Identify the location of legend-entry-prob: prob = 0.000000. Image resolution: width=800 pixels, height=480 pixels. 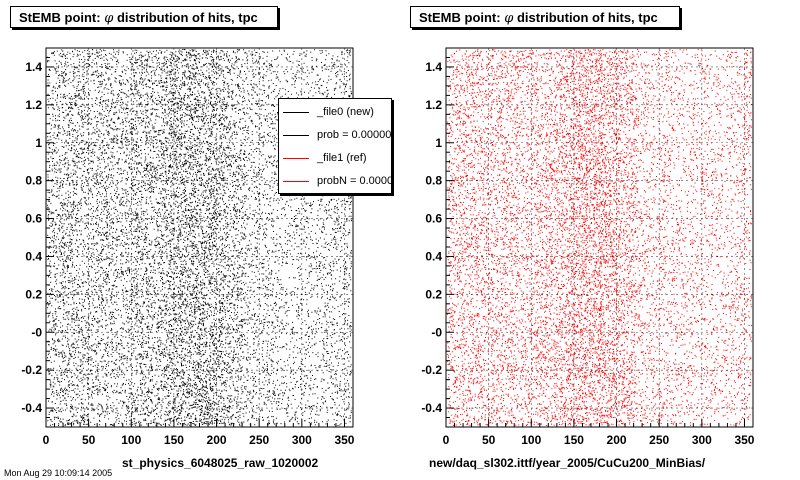
(337, 135).